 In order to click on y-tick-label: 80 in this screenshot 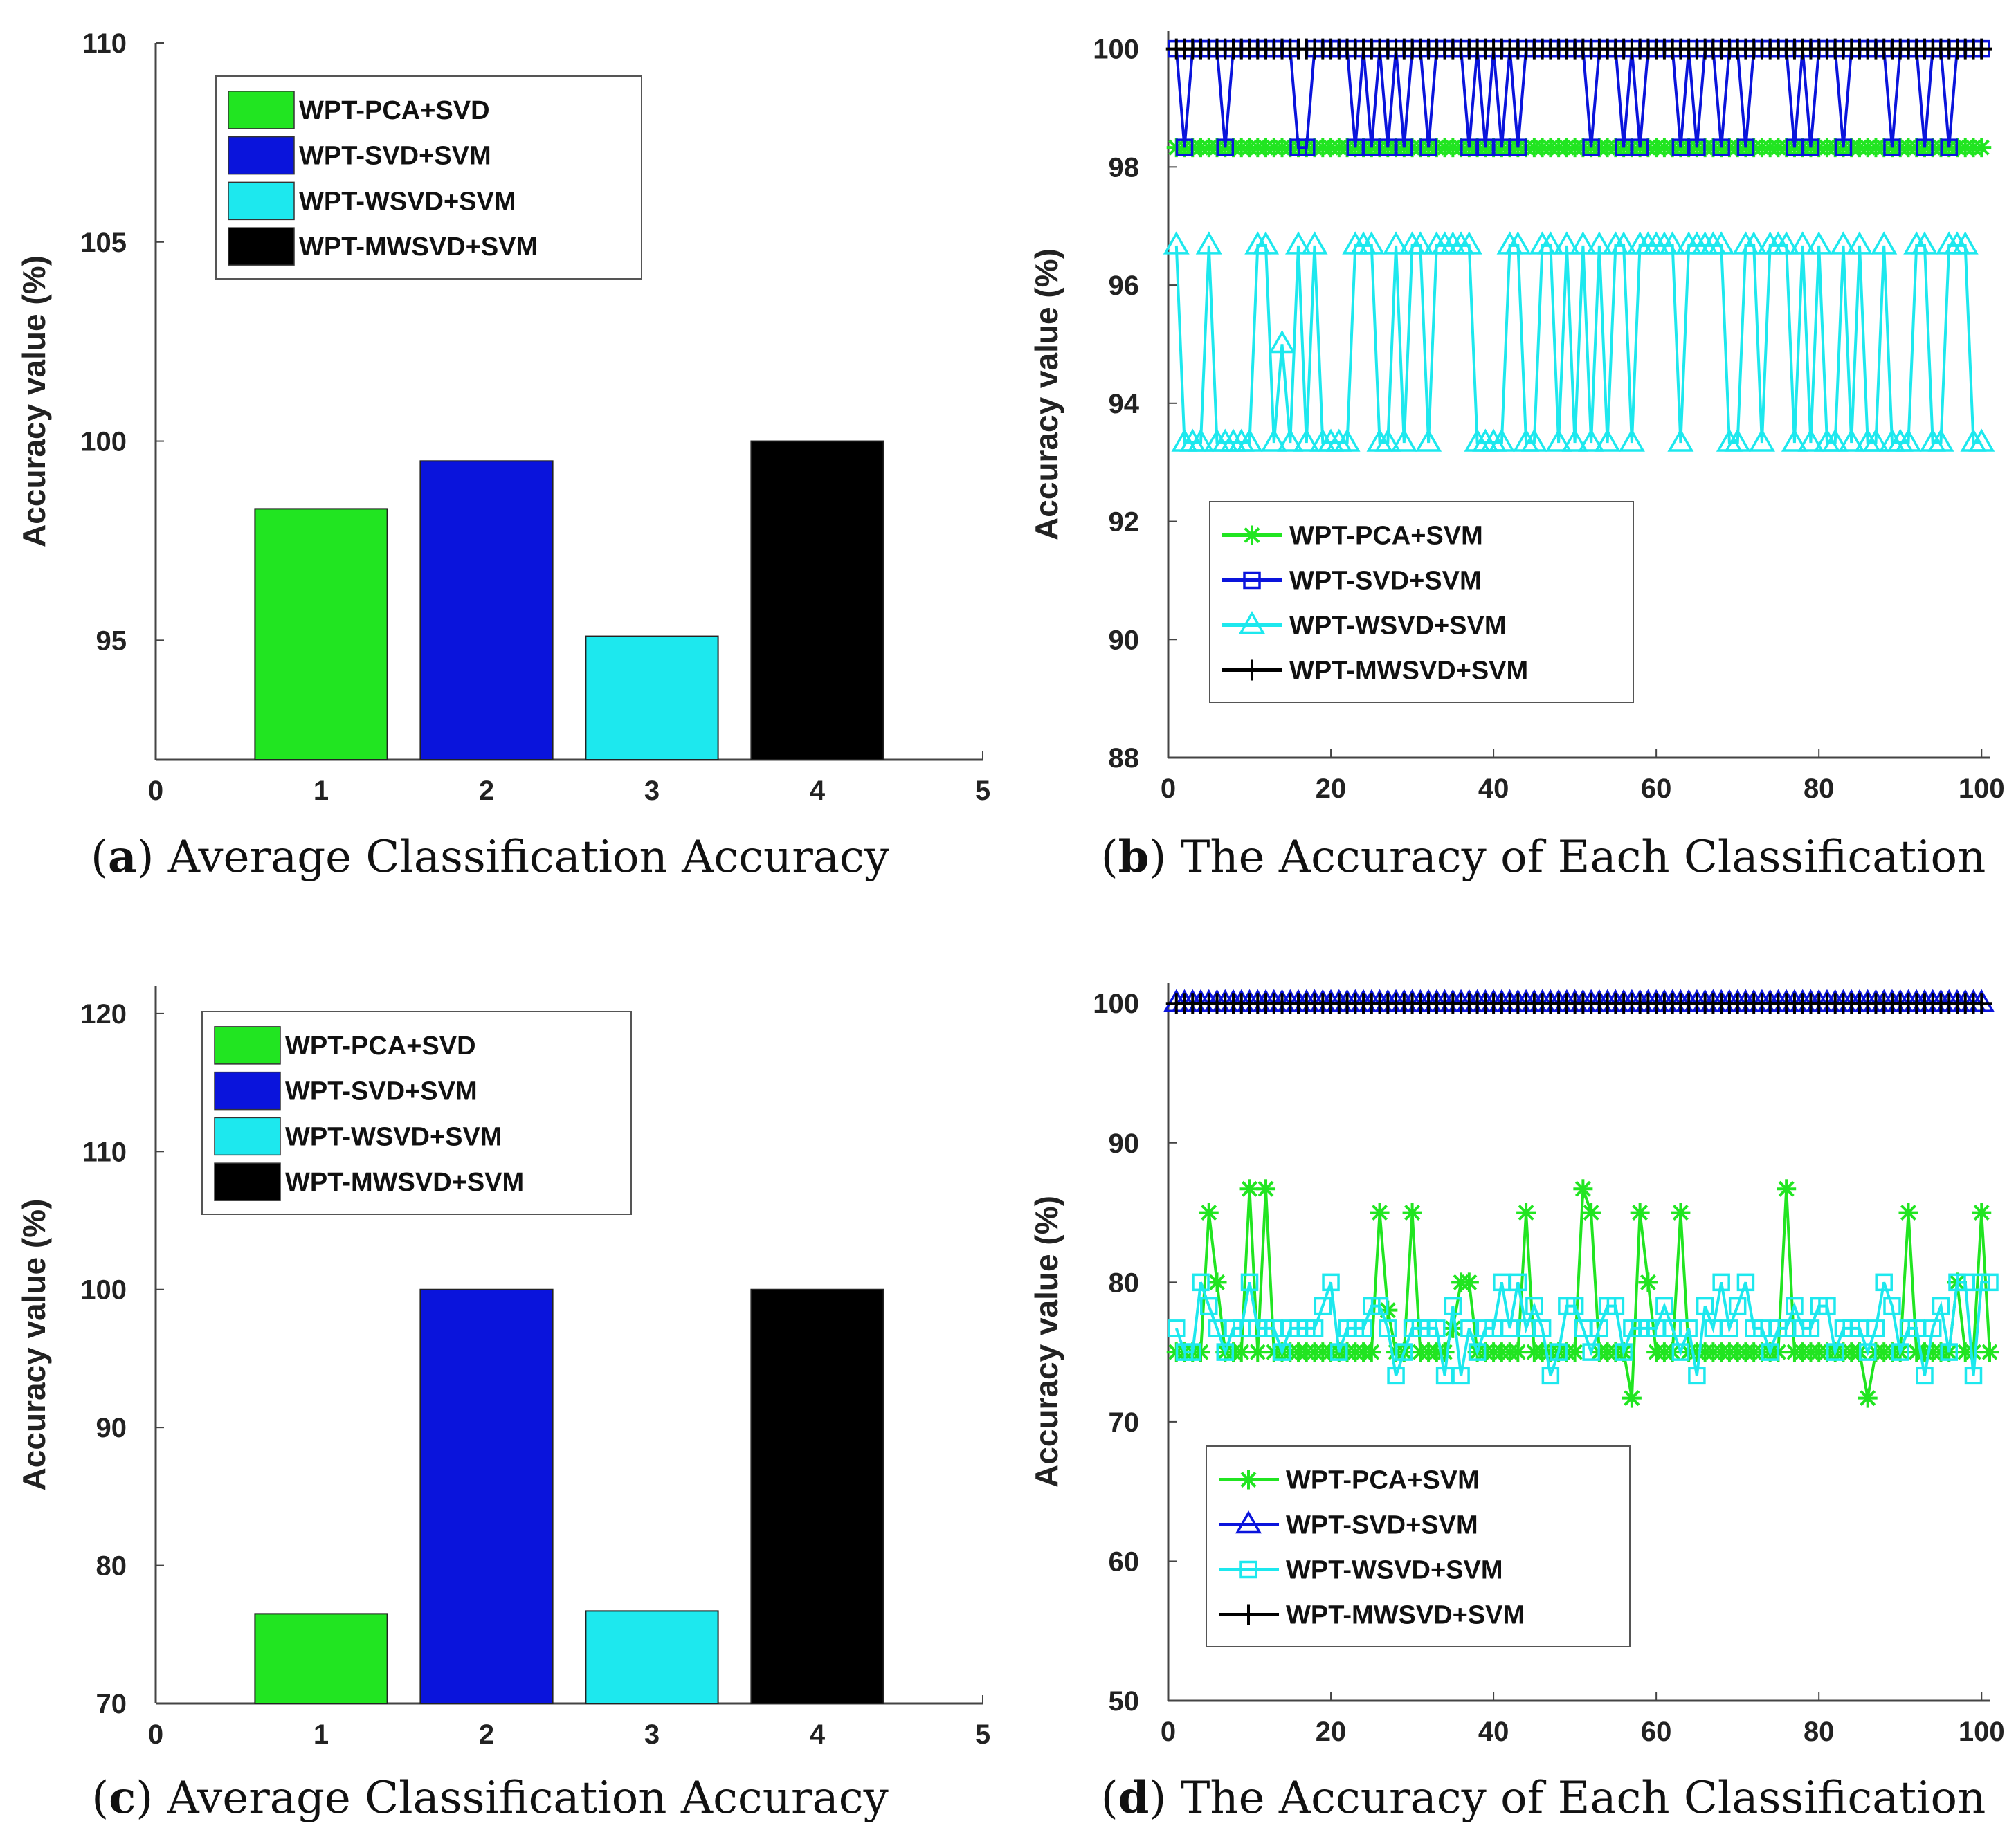, I will do `click(111, 1566)`.